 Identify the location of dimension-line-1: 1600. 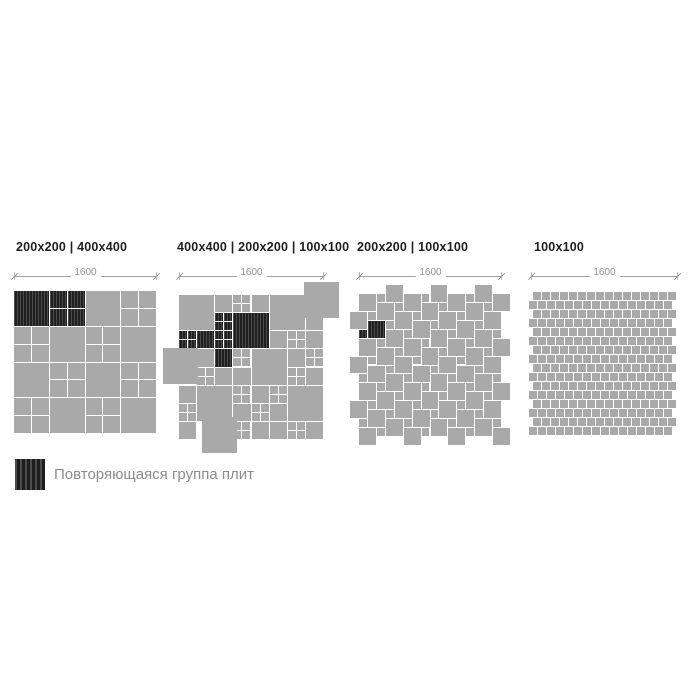
(85, 273).